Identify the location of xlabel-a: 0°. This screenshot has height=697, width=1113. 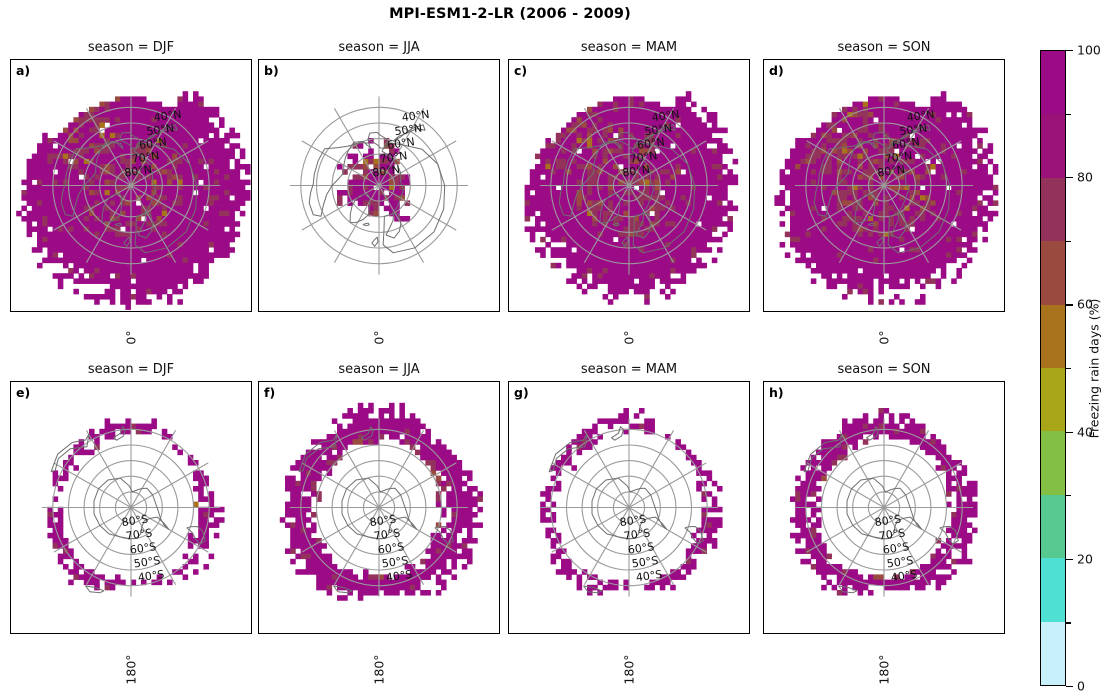
(131, 337).